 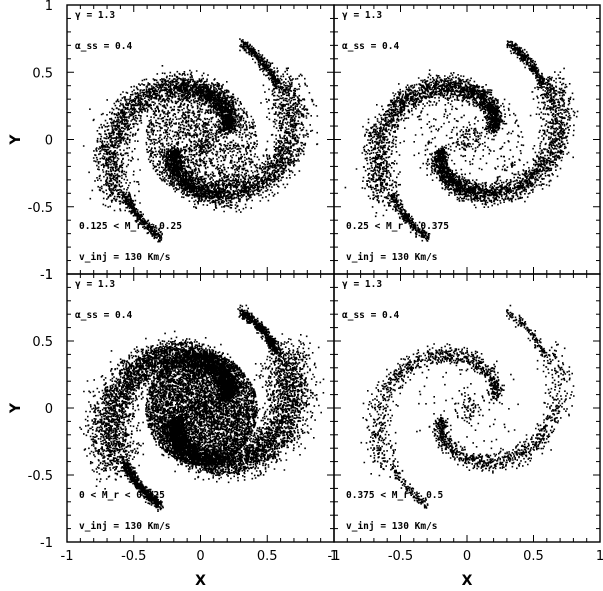 What do you see at coordinates (130, 226) in the screenshot?
I see `panel-annotation-range: 0.125 < M_r < 0.25` at bounding box center [130, 226].